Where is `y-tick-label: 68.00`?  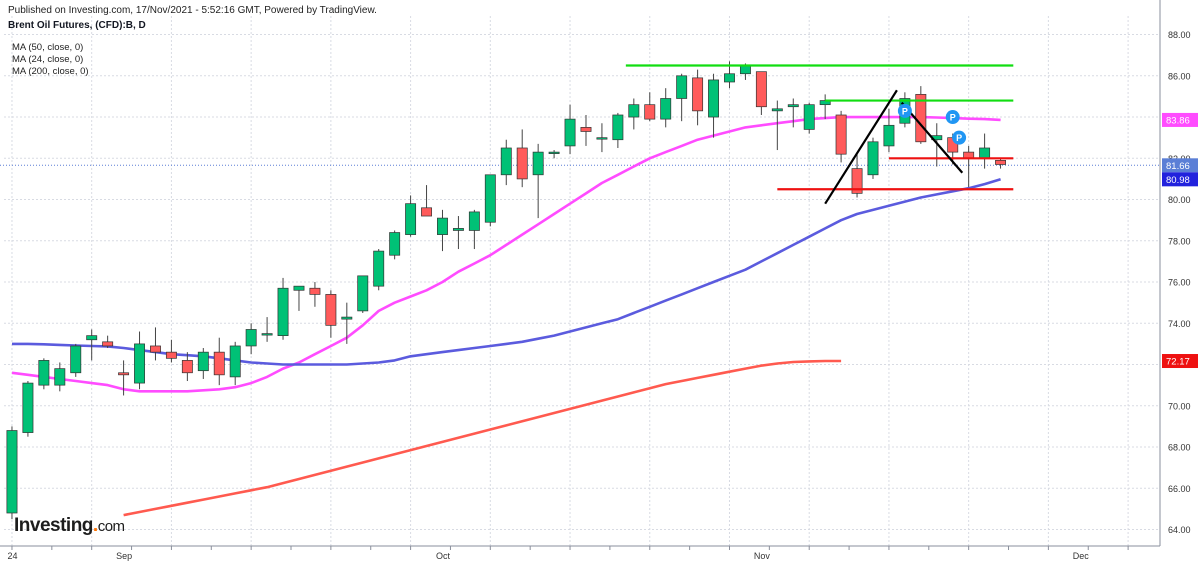
y-tick-label: 68.00 is located at coordinates (1179, 448).